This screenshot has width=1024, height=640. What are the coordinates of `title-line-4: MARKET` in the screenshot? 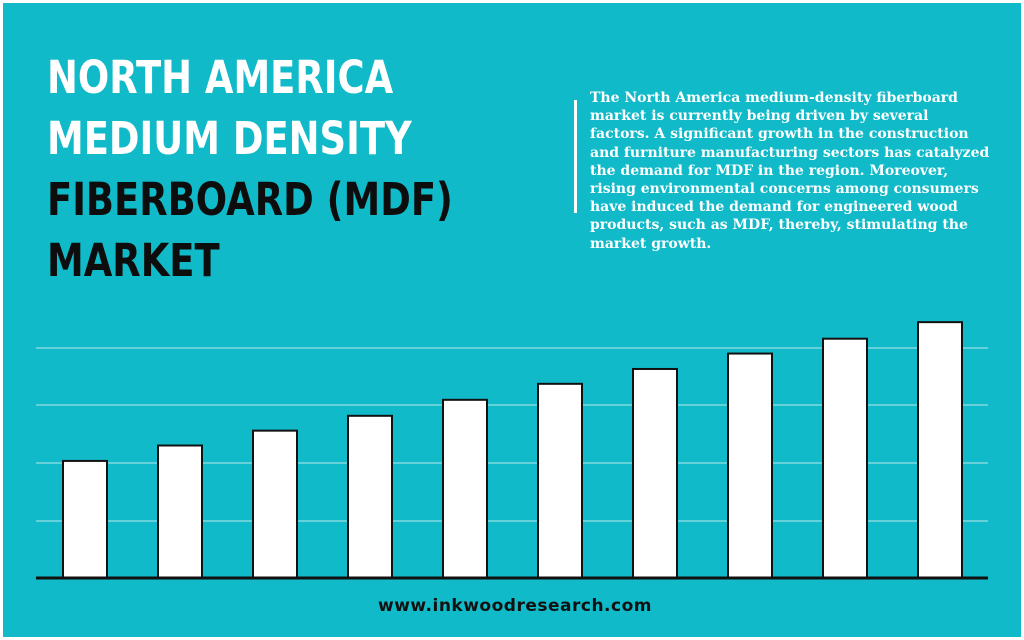 It's located at (133, 260).